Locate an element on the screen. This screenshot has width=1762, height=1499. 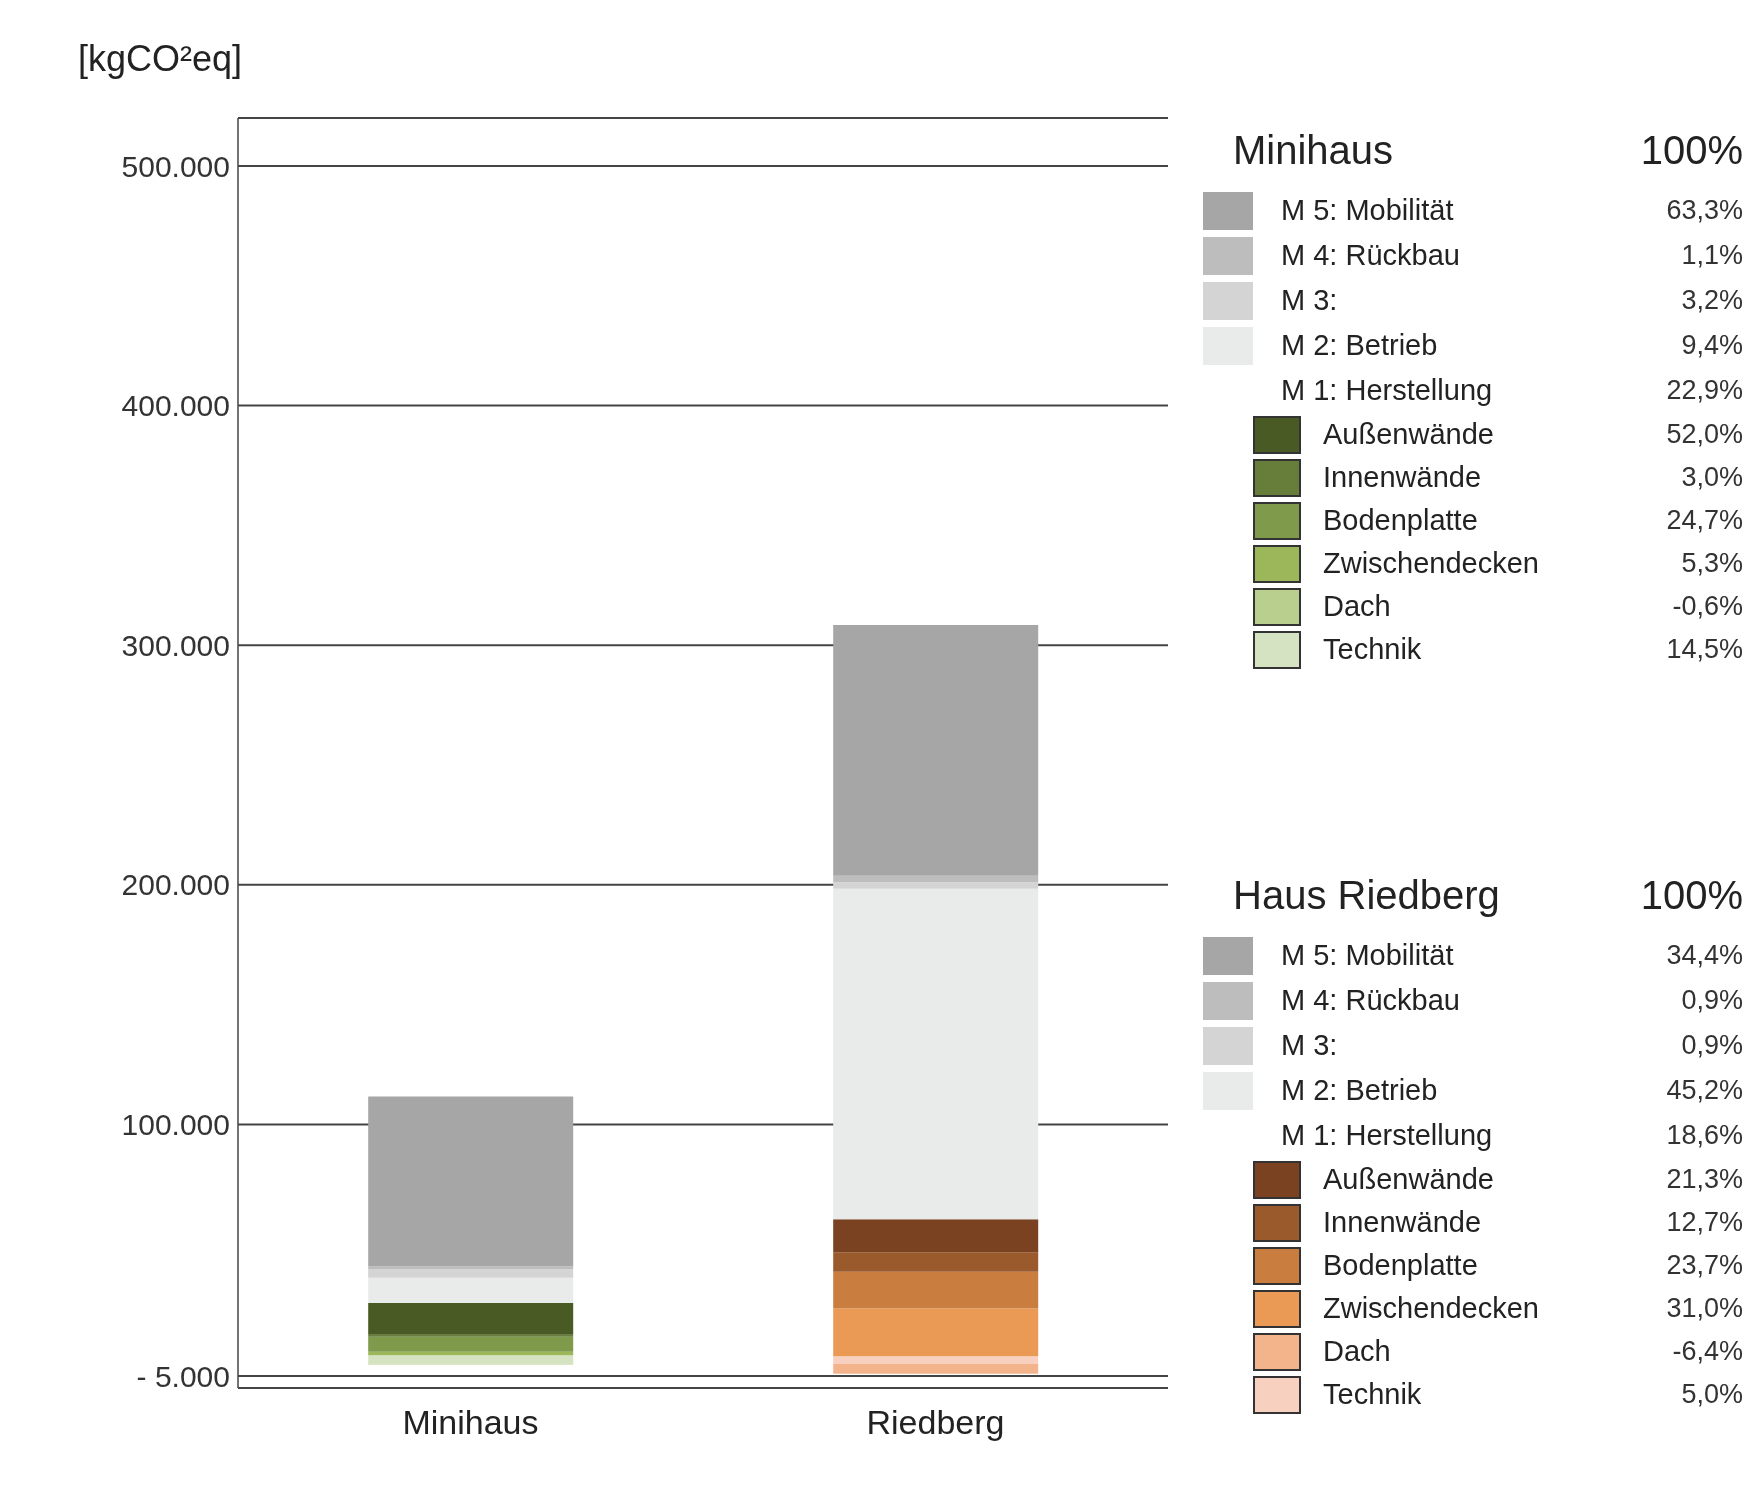
text: 45,2% is located at coordinates (1704, 1090).